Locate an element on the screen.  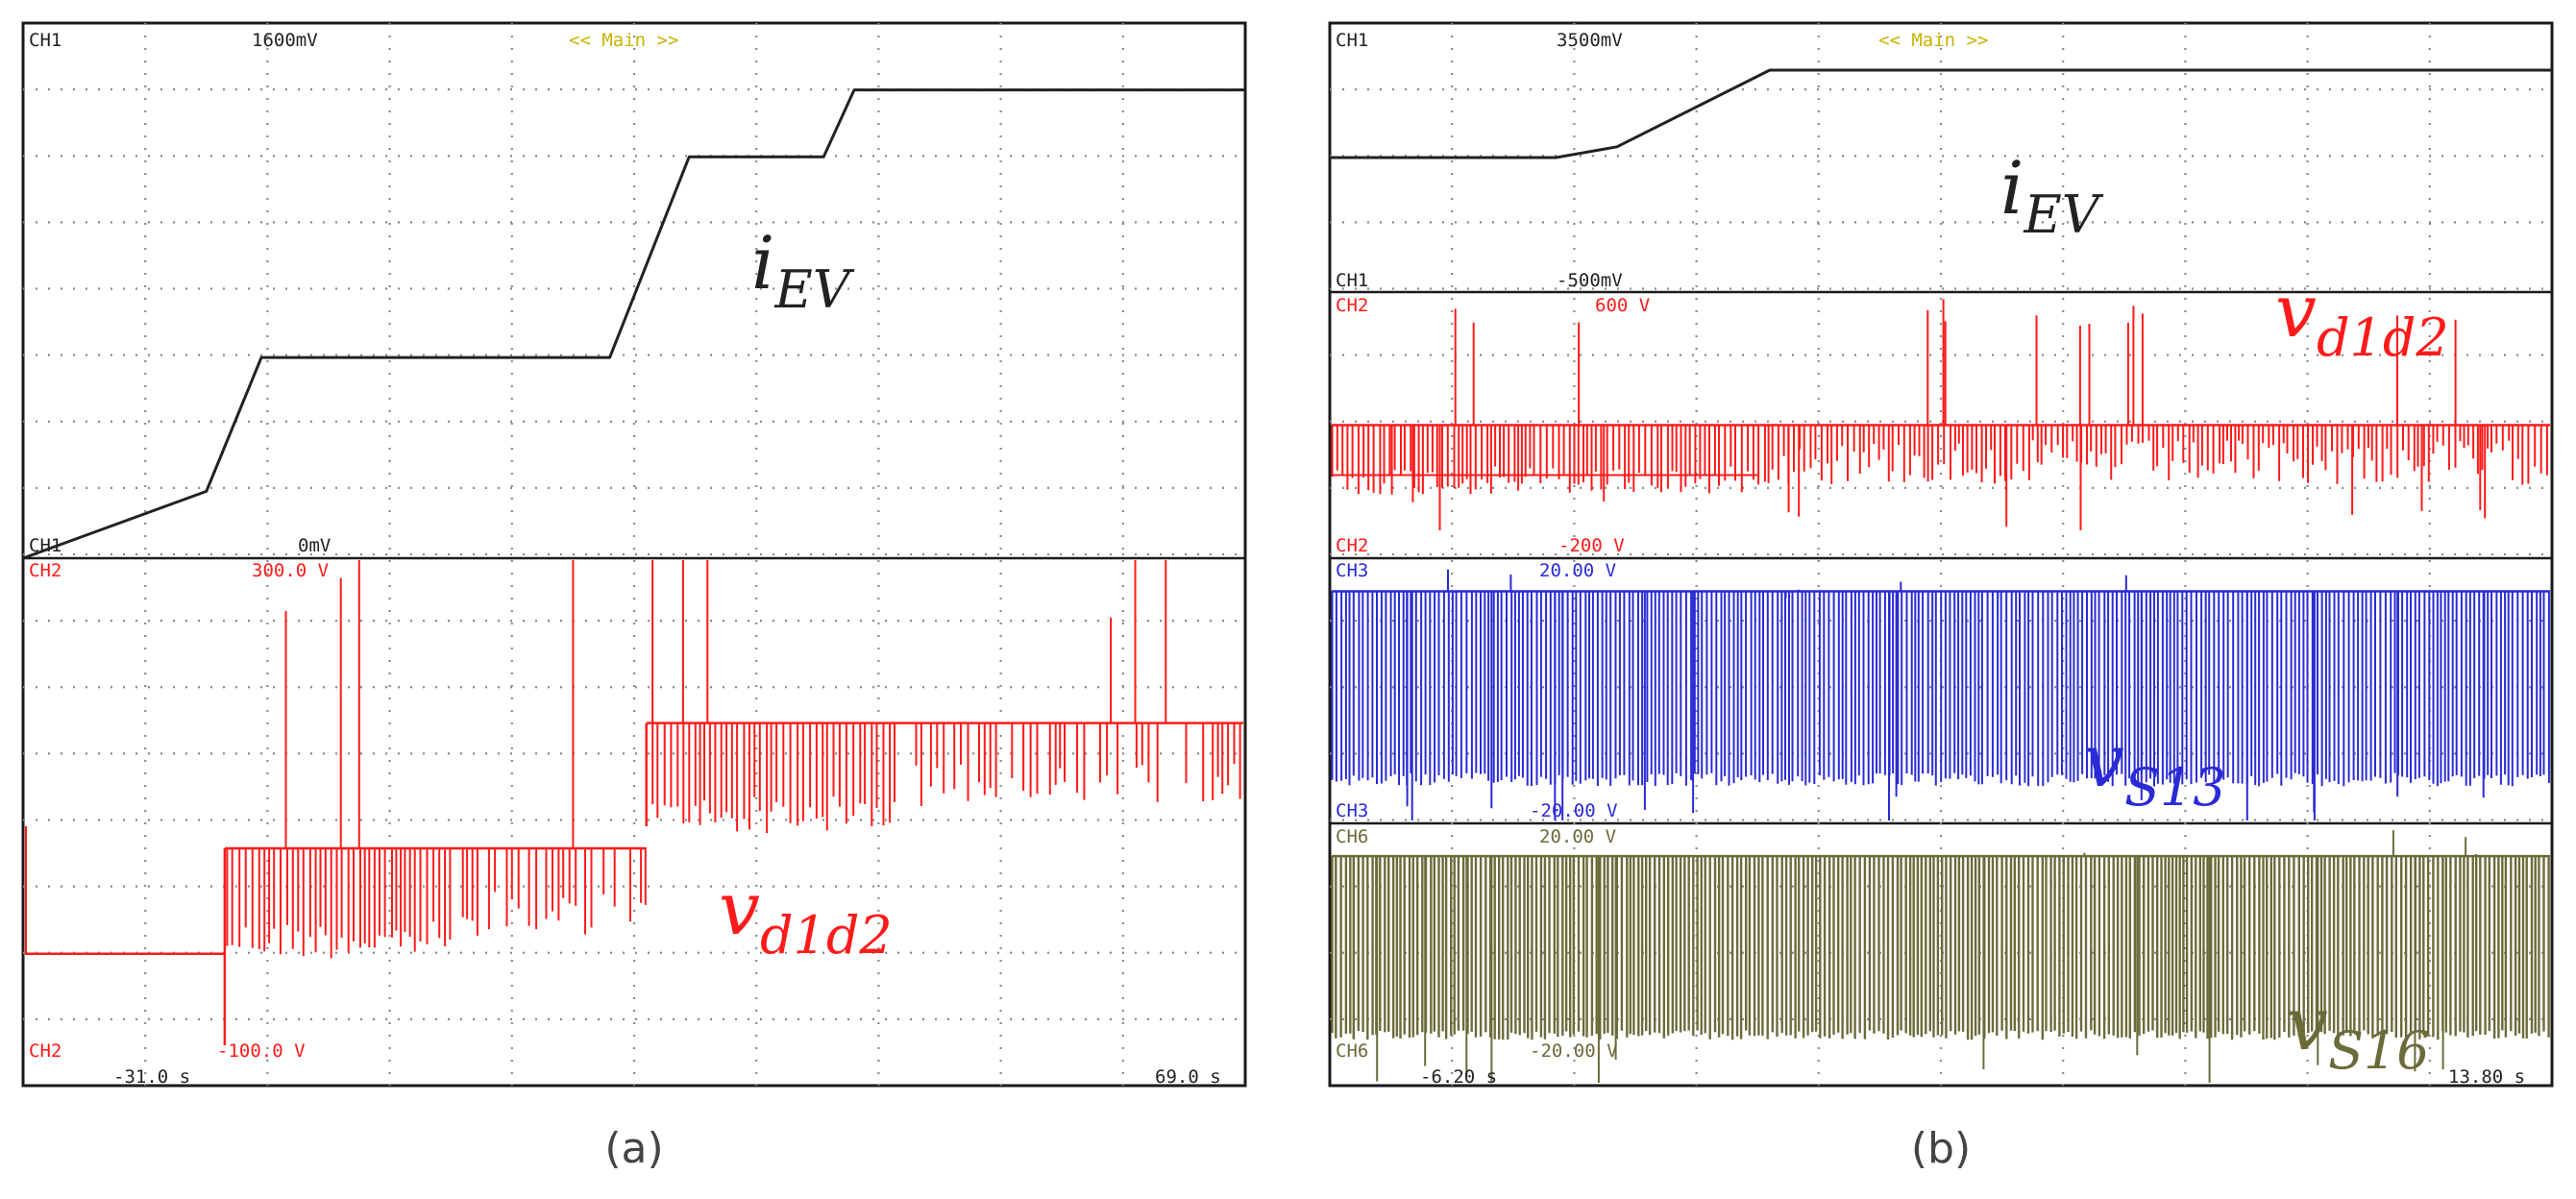
panel-b-iev-symbol-sub: EV is located at coordinates (2063, 215).